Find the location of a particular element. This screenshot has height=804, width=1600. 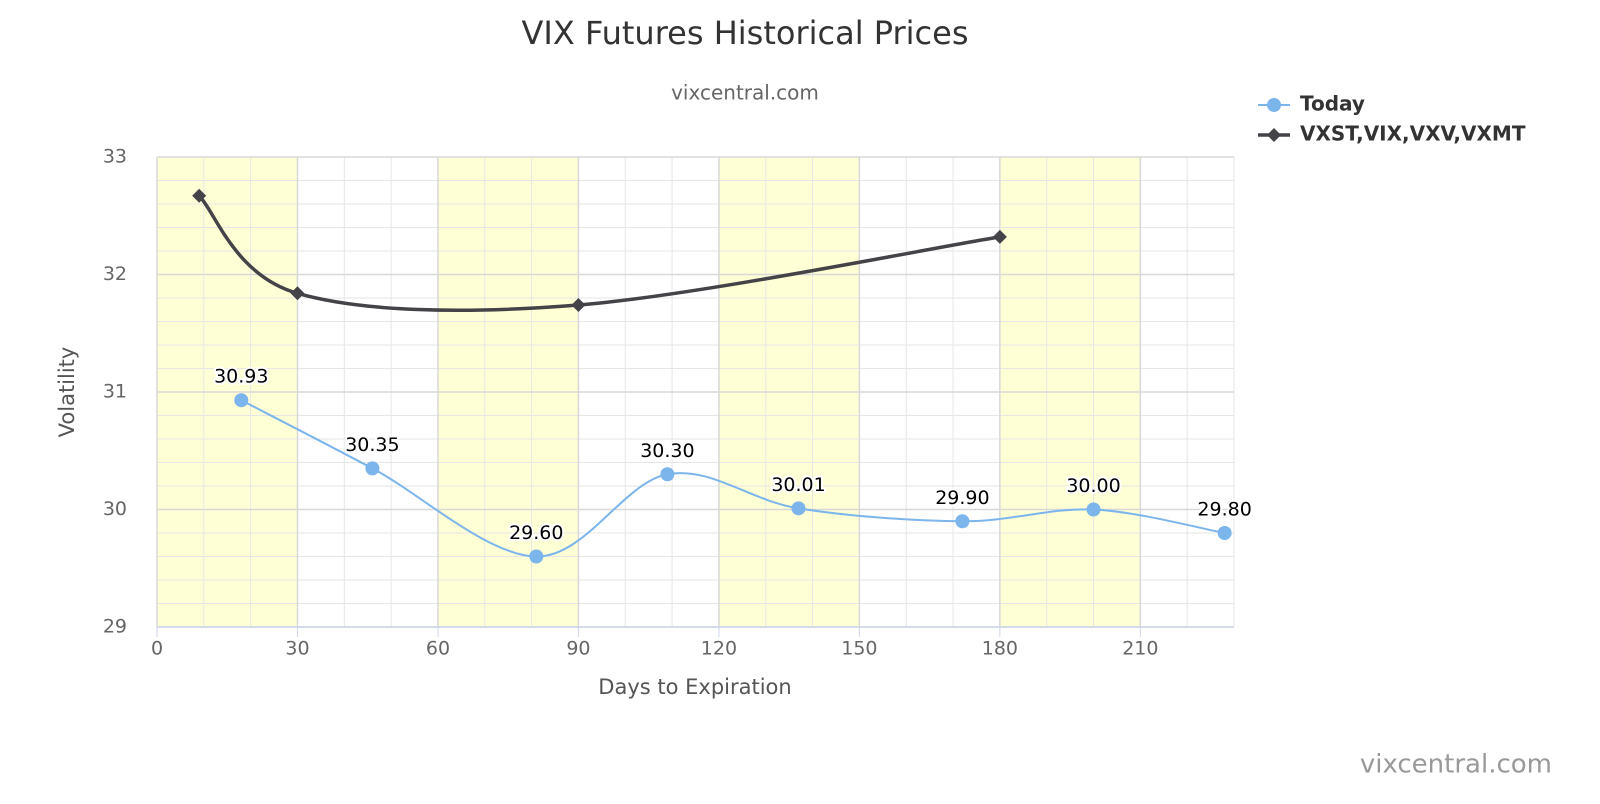

x-tick-label: 180 is located at coordinates (1000, 649).